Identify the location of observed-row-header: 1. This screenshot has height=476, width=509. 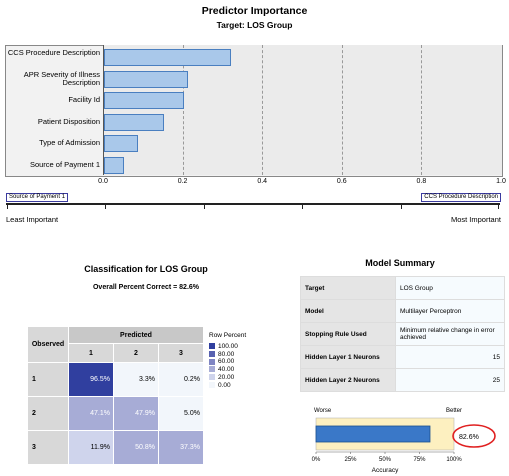
(48, 379).